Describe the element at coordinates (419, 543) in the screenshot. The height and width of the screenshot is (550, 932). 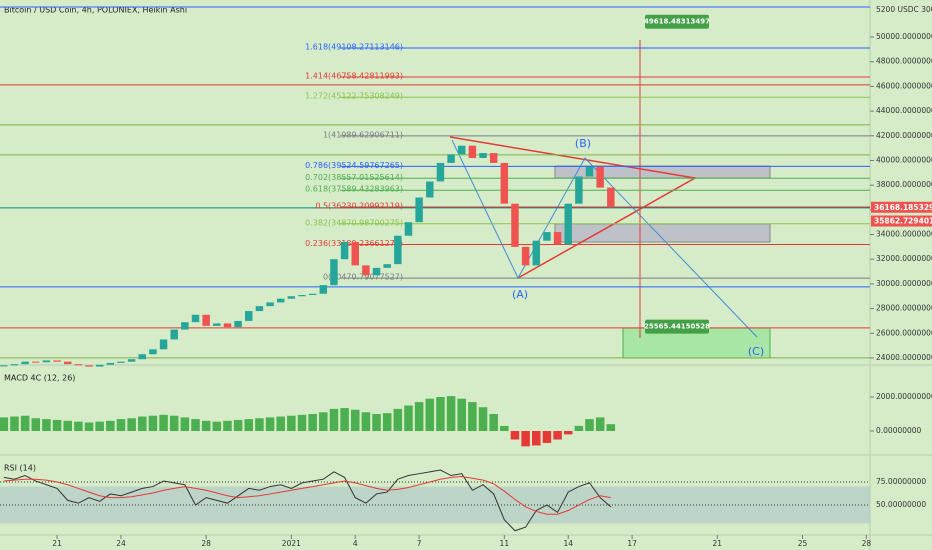
I see `x-tick-label: 7` at that location.